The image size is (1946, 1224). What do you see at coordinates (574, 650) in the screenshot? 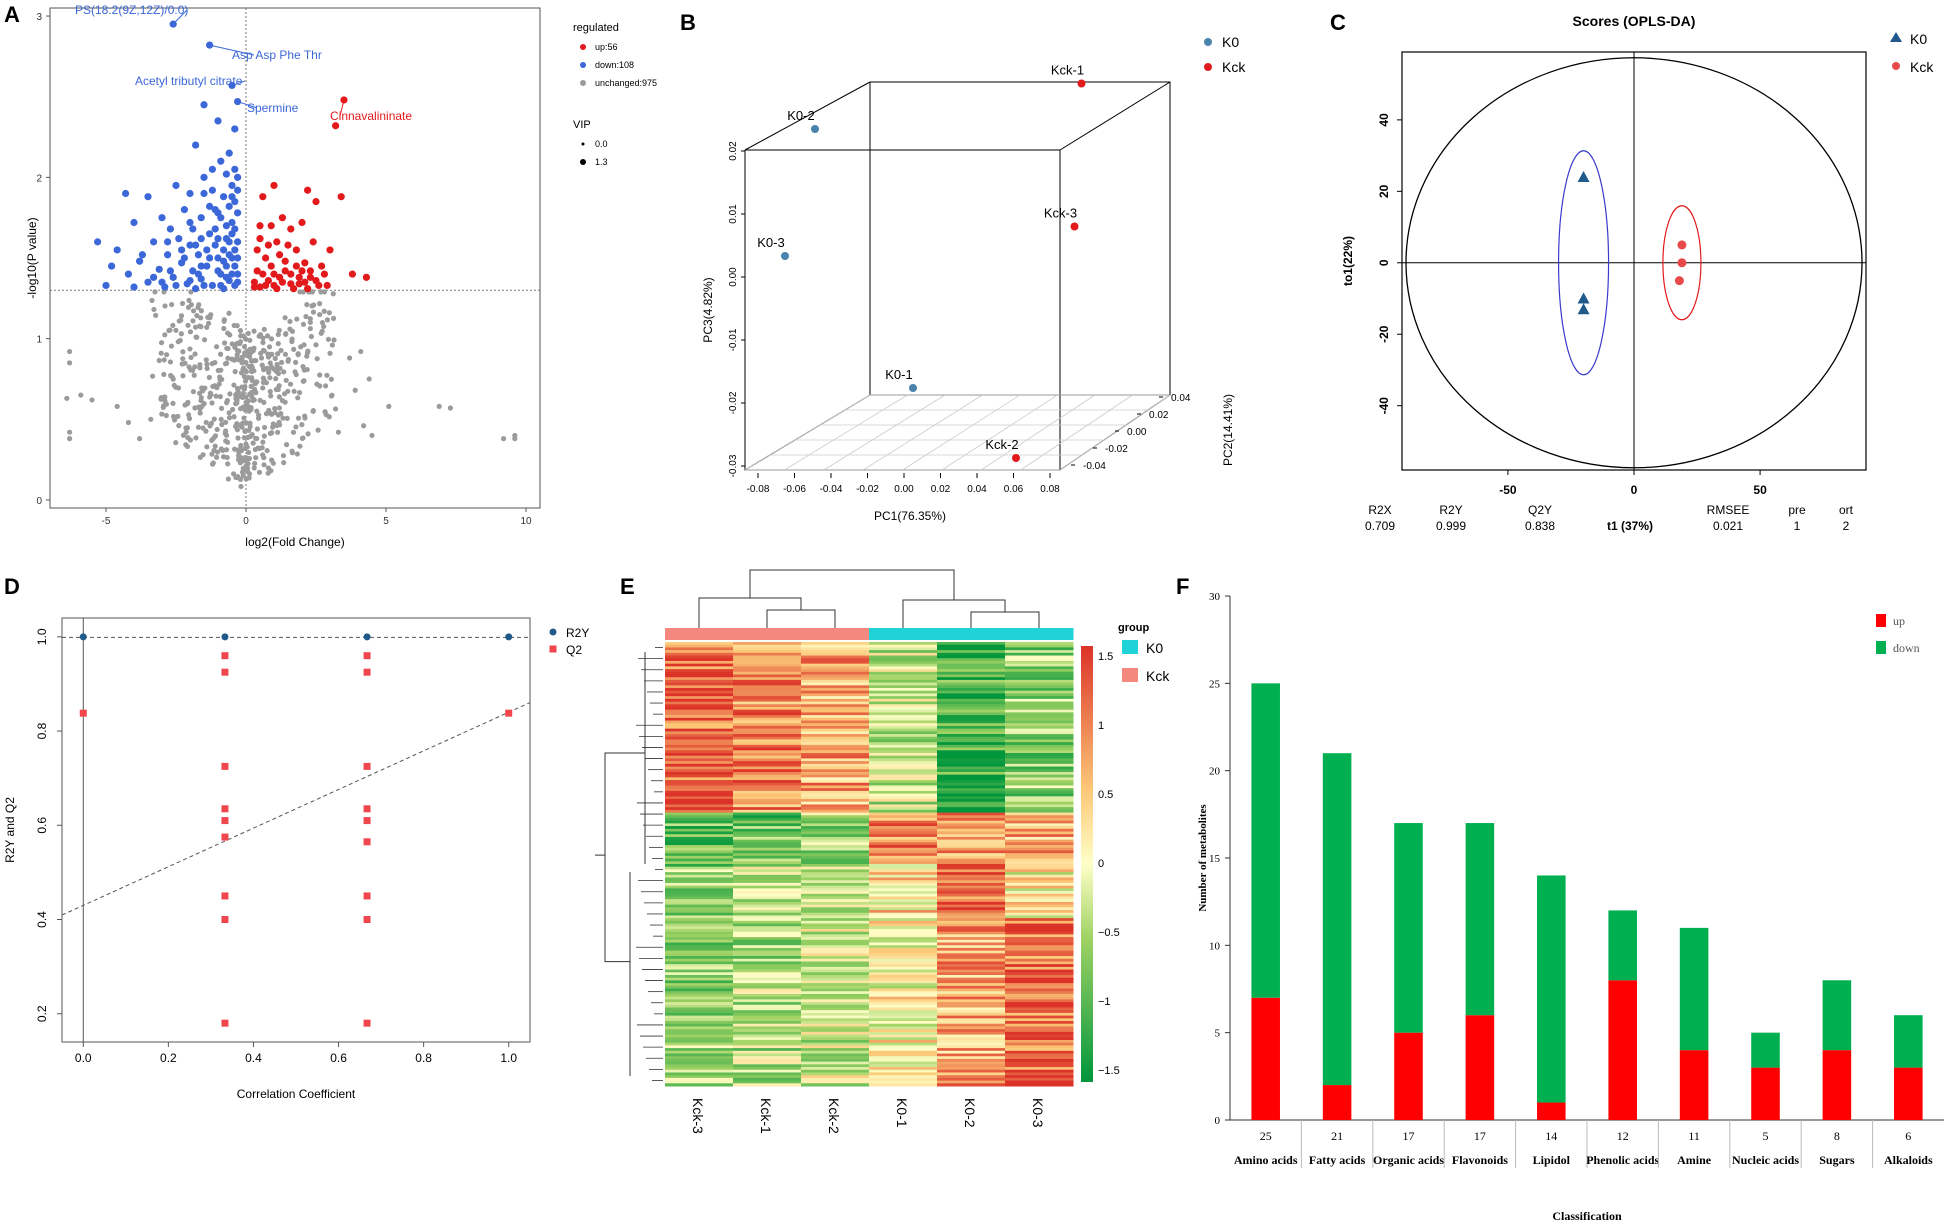
I see `legend-label: Q2` at bounding box center [574, 650].